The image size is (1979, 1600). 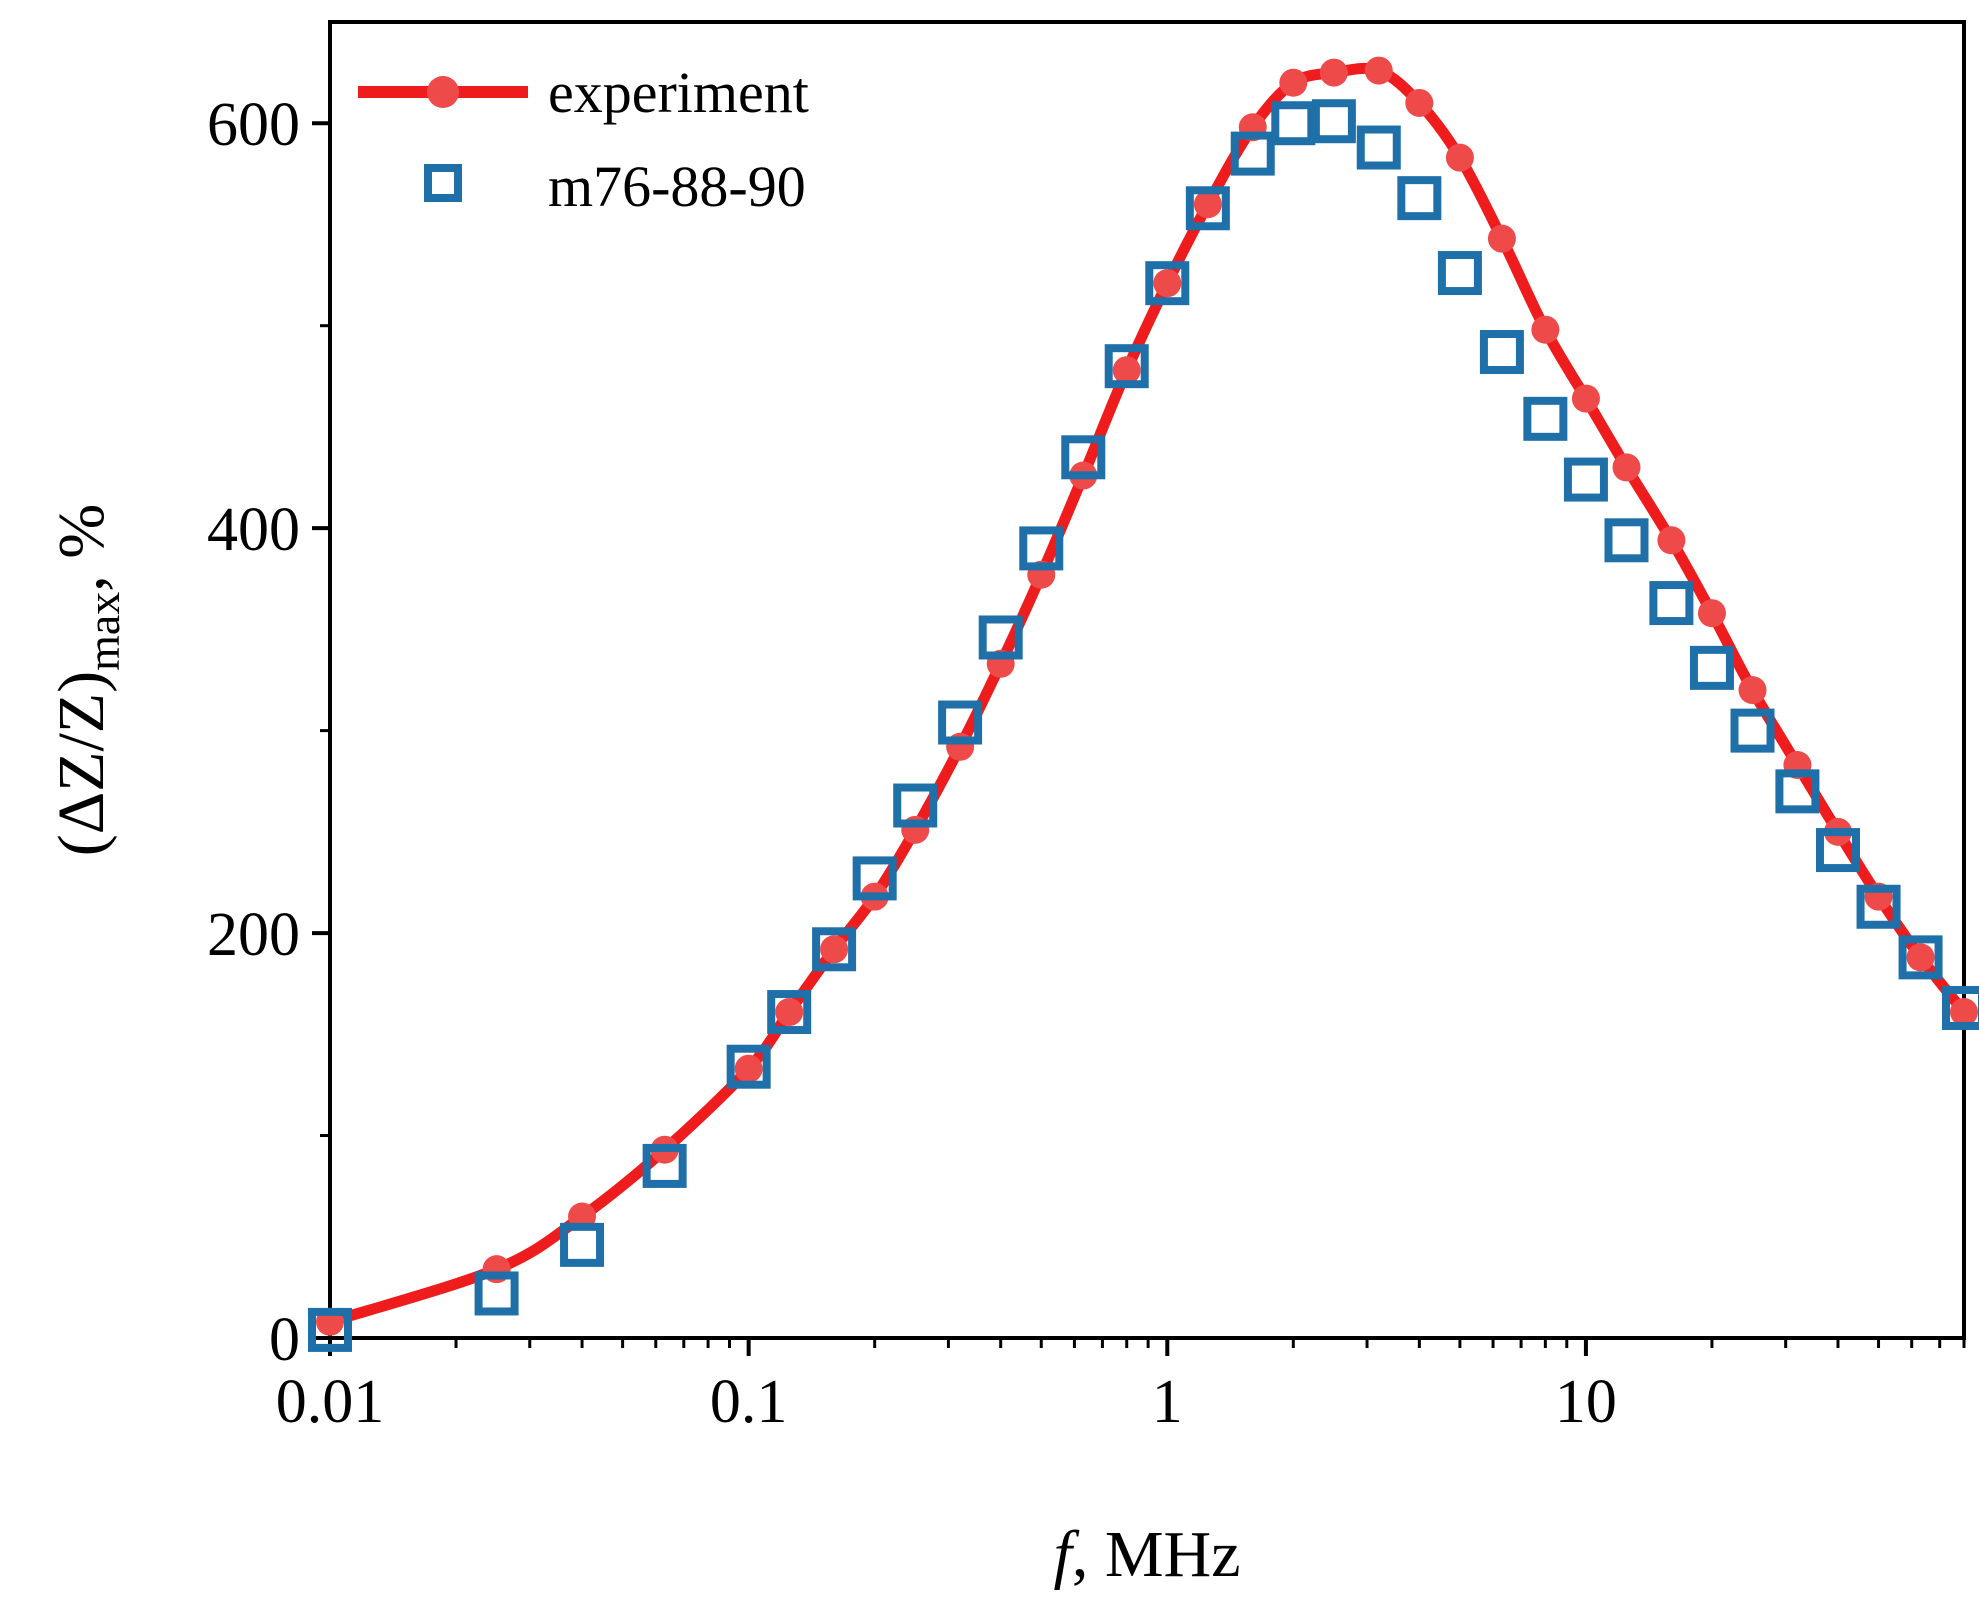 What do you see at coordinates (443, 92) in the screenshot?
I see `legend-experiment-marker` at bounding box center [443, 92].